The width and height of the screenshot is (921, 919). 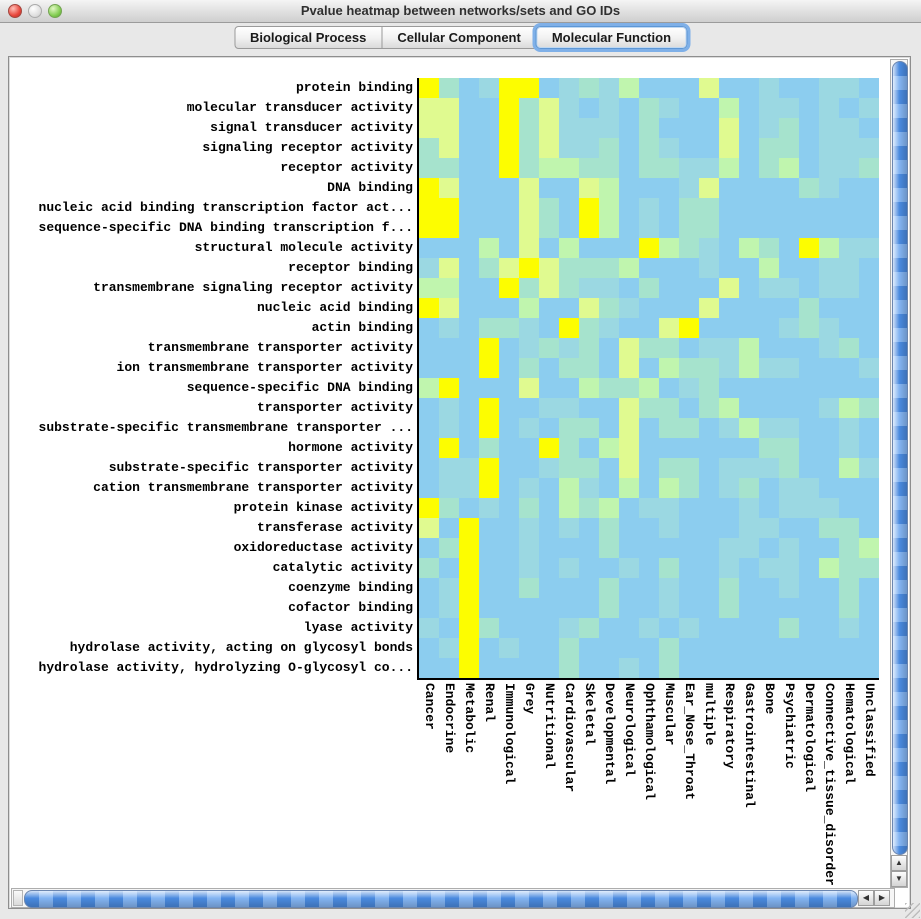 What do you see at coordinates (912, 910) in the screenshot?
I see `resize-grip-icon` at bounding box center [912, 910].